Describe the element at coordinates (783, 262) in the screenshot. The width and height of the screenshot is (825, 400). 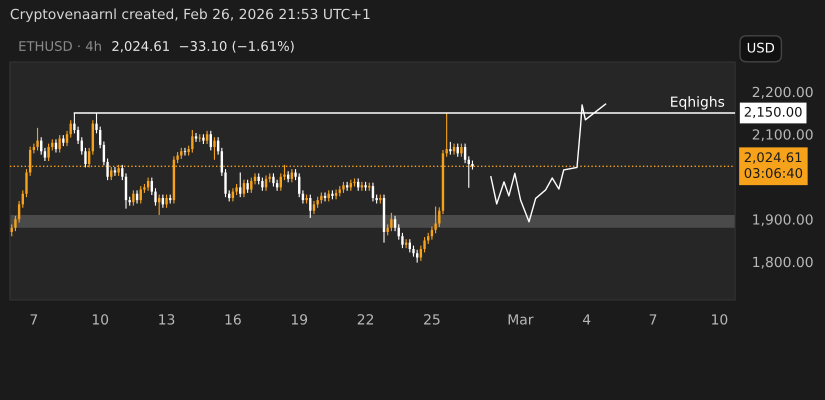
I see `y-tick-label: 1,800.00` at that location.